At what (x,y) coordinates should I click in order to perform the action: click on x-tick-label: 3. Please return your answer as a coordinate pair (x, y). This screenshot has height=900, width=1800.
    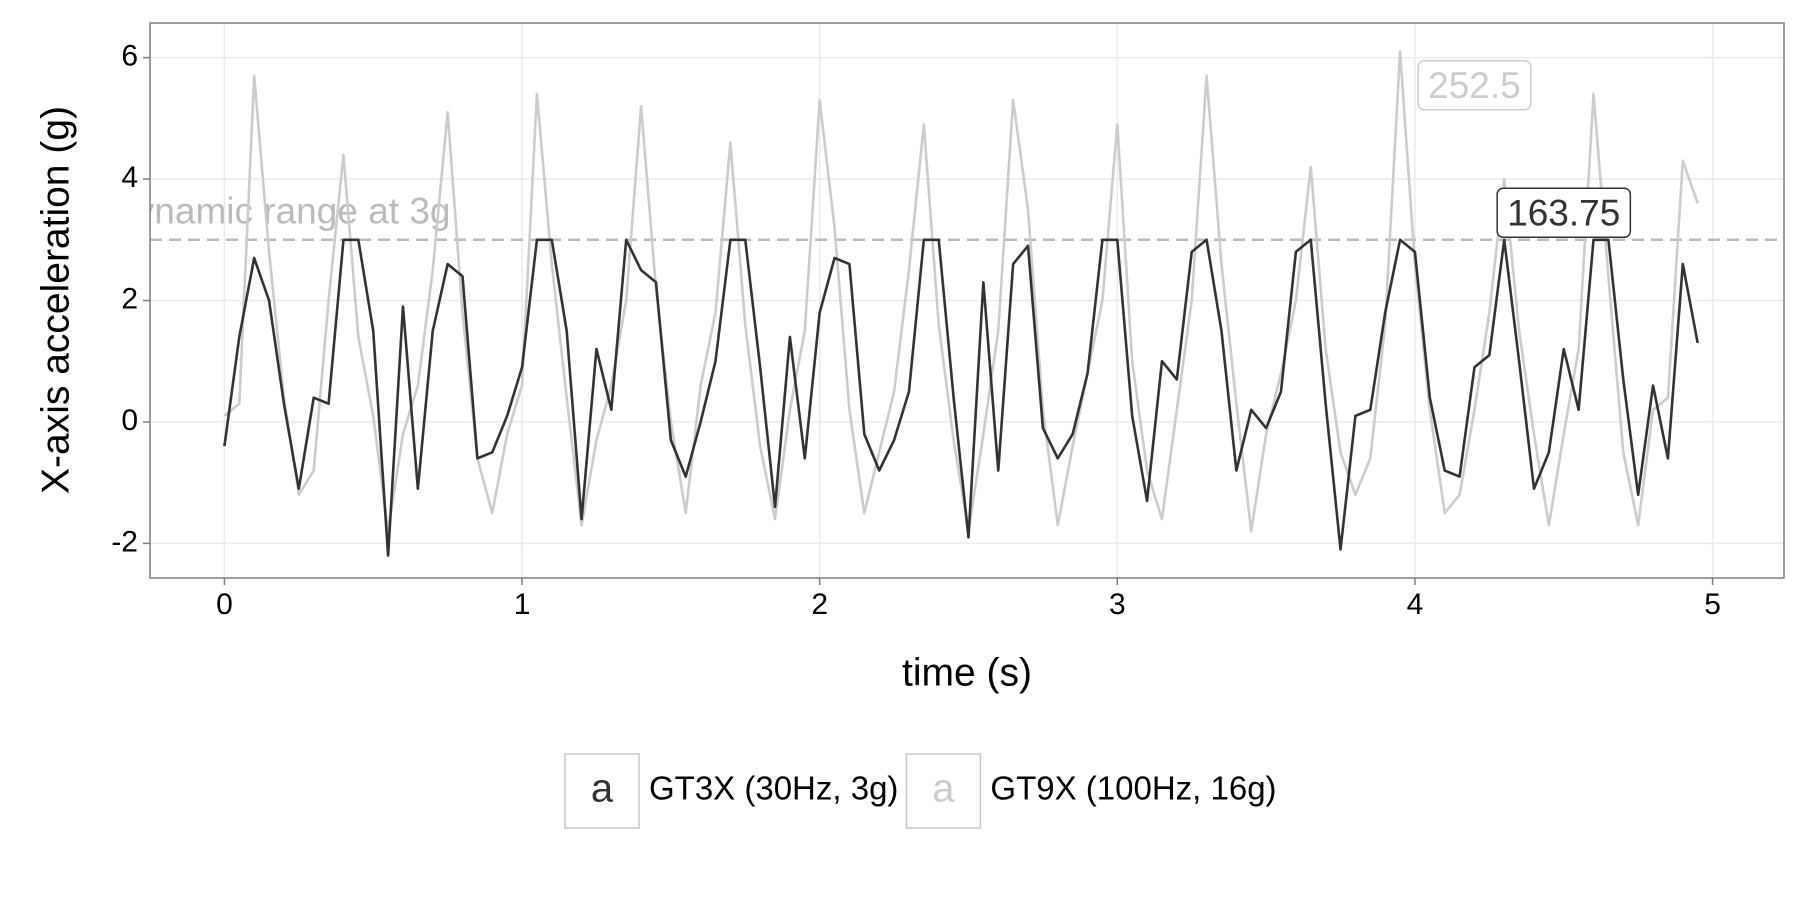
    Looking at the image, I should click on (1117, 604).